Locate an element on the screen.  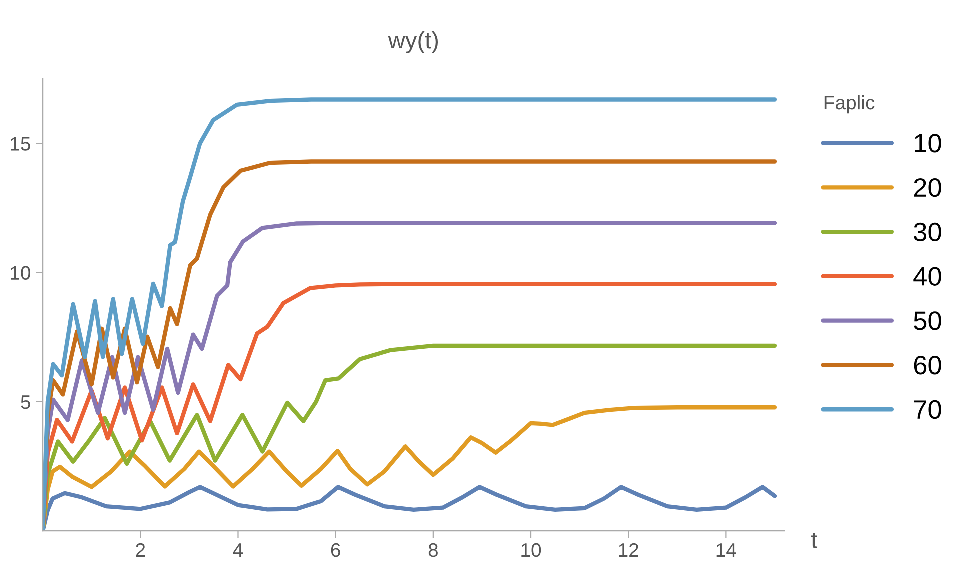
legend-label: 60 is located at coordinates (928, 365).